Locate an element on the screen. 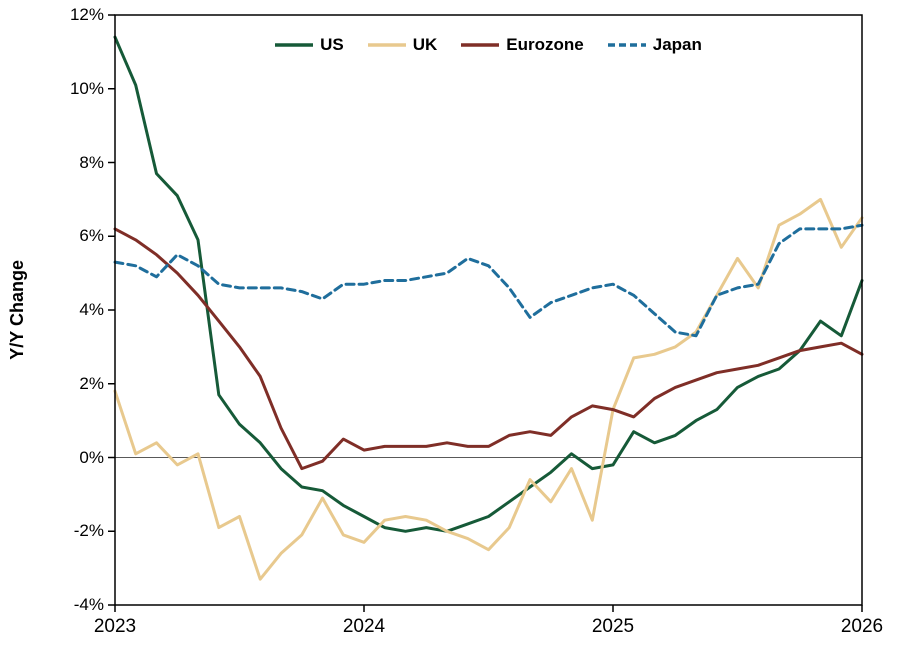 This screenshot has width=900, height=654. legend-swatch-japan is located at coordinates (626, 45).